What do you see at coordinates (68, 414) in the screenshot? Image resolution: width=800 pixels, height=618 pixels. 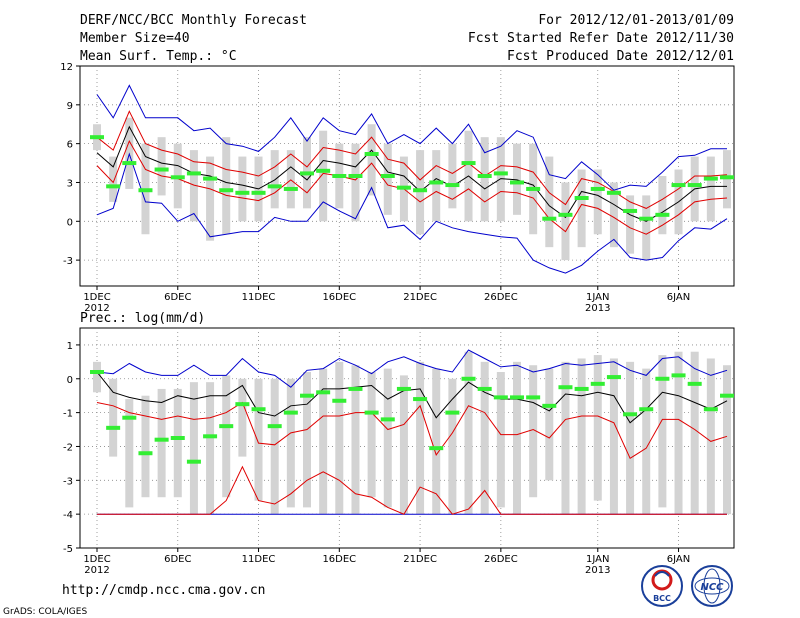 I see `y-tick-label: -1` at bounding box center [68, 414].